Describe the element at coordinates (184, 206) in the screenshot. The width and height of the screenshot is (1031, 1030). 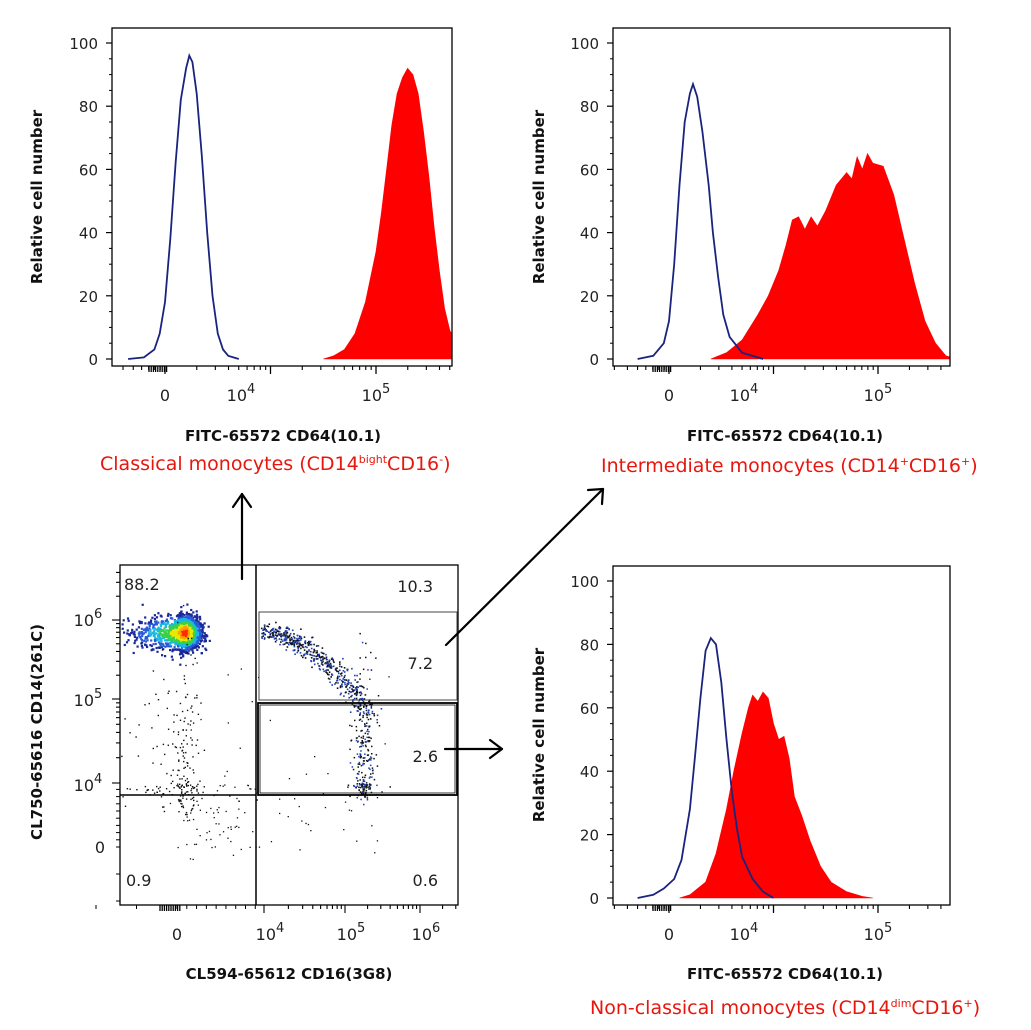
I see `hist0-series-line` at that location.